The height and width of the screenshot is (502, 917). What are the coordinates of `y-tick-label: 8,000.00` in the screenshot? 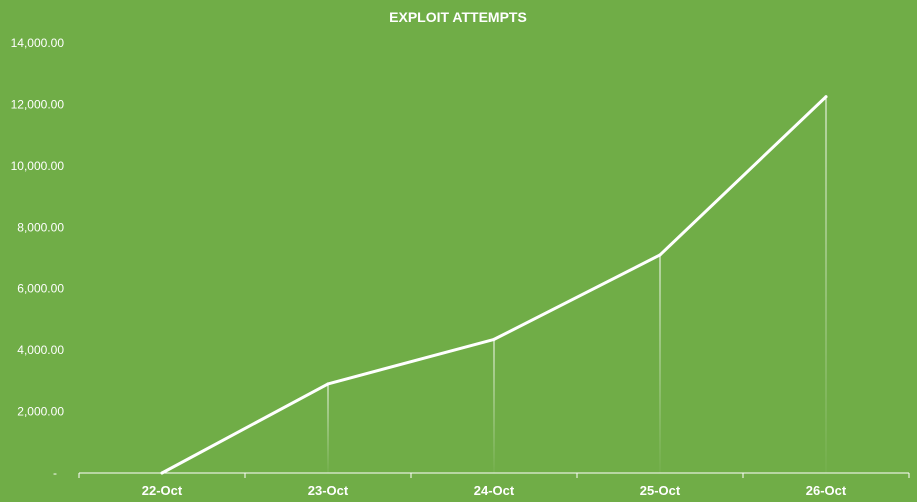 It's located at (40, 227).